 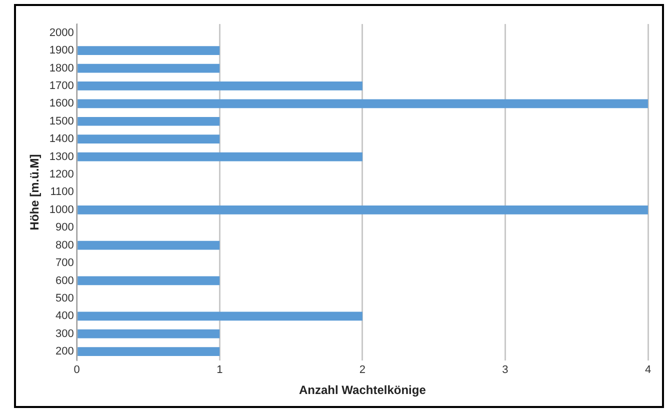 What do you see at coordinates (61, 50) in the screenshot?
I see `y-tick-label: 1900` at bounding box center [61, 50].